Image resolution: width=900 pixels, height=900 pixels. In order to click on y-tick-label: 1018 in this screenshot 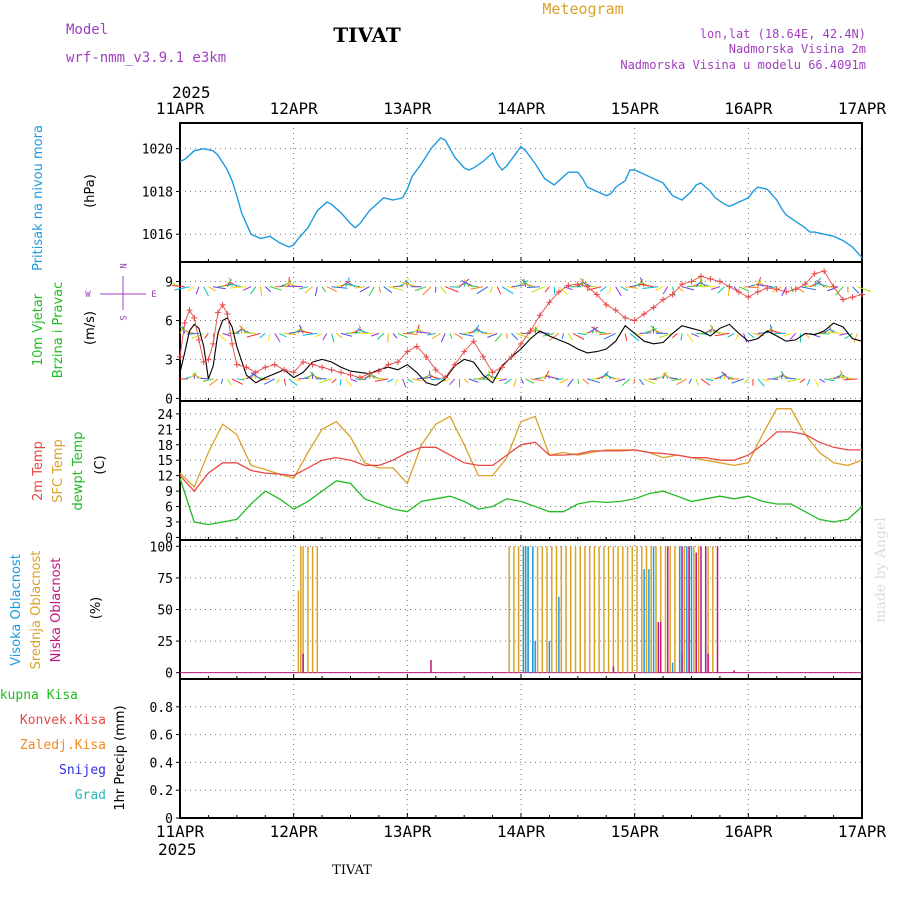, I will do `click(157, 192)`.